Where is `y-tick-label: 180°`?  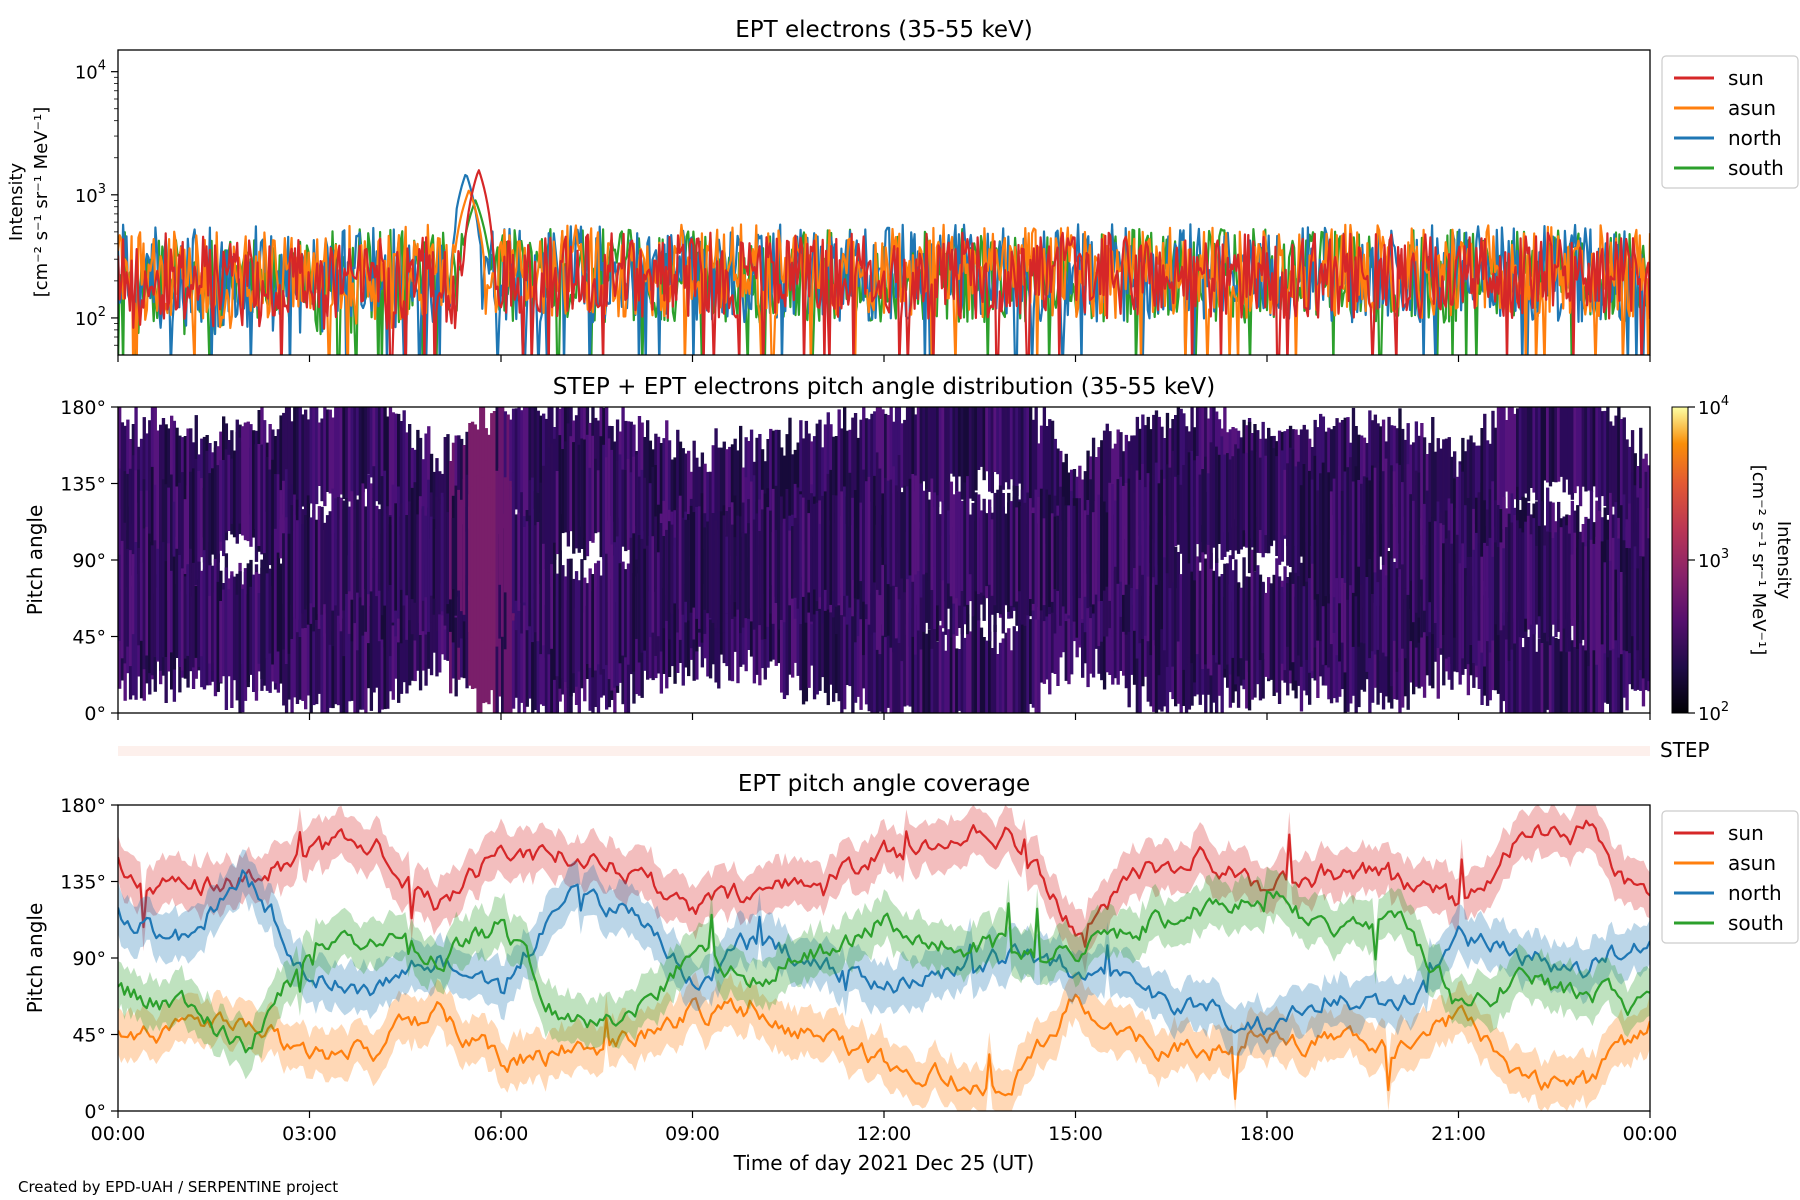 y-tick-label: 180° is located at coordinates (83, 408).